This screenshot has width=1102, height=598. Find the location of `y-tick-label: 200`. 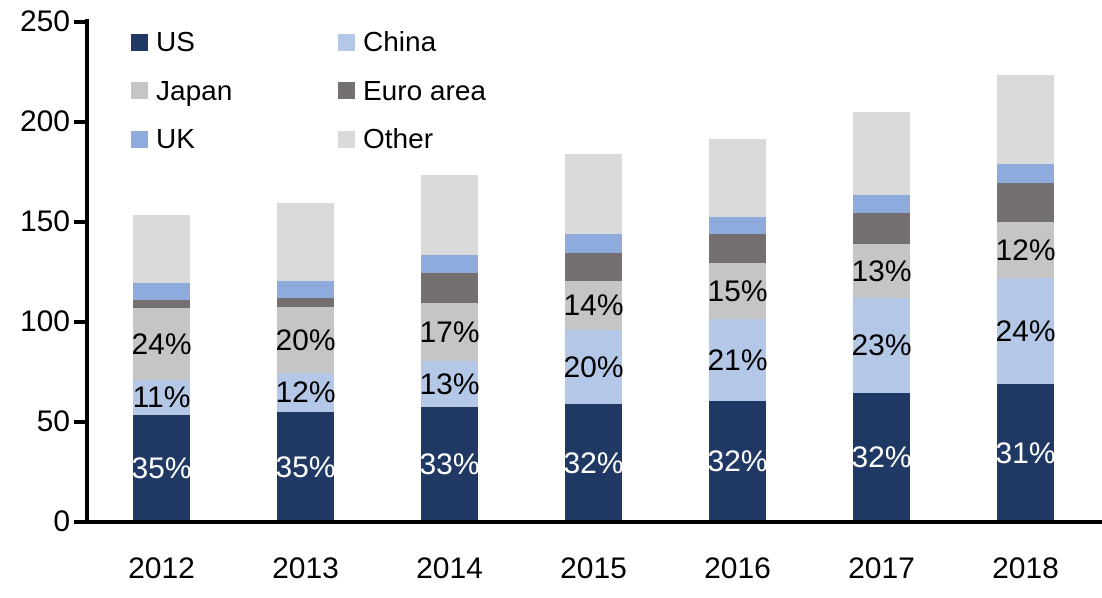

y-tick-label: 200 is located at coordinates (44, 121).